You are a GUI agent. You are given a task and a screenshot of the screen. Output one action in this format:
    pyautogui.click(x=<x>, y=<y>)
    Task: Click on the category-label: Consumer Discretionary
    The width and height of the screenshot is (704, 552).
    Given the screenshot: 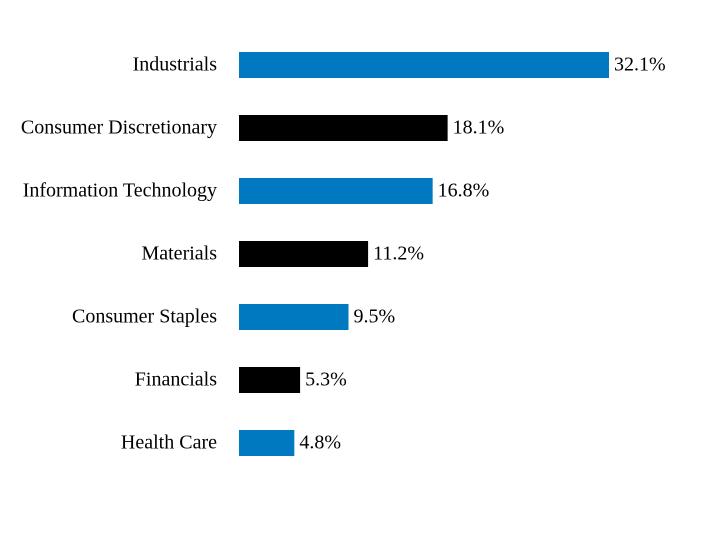 What is the action you would take?
    pyautogui.click(x=119, y=128)
    